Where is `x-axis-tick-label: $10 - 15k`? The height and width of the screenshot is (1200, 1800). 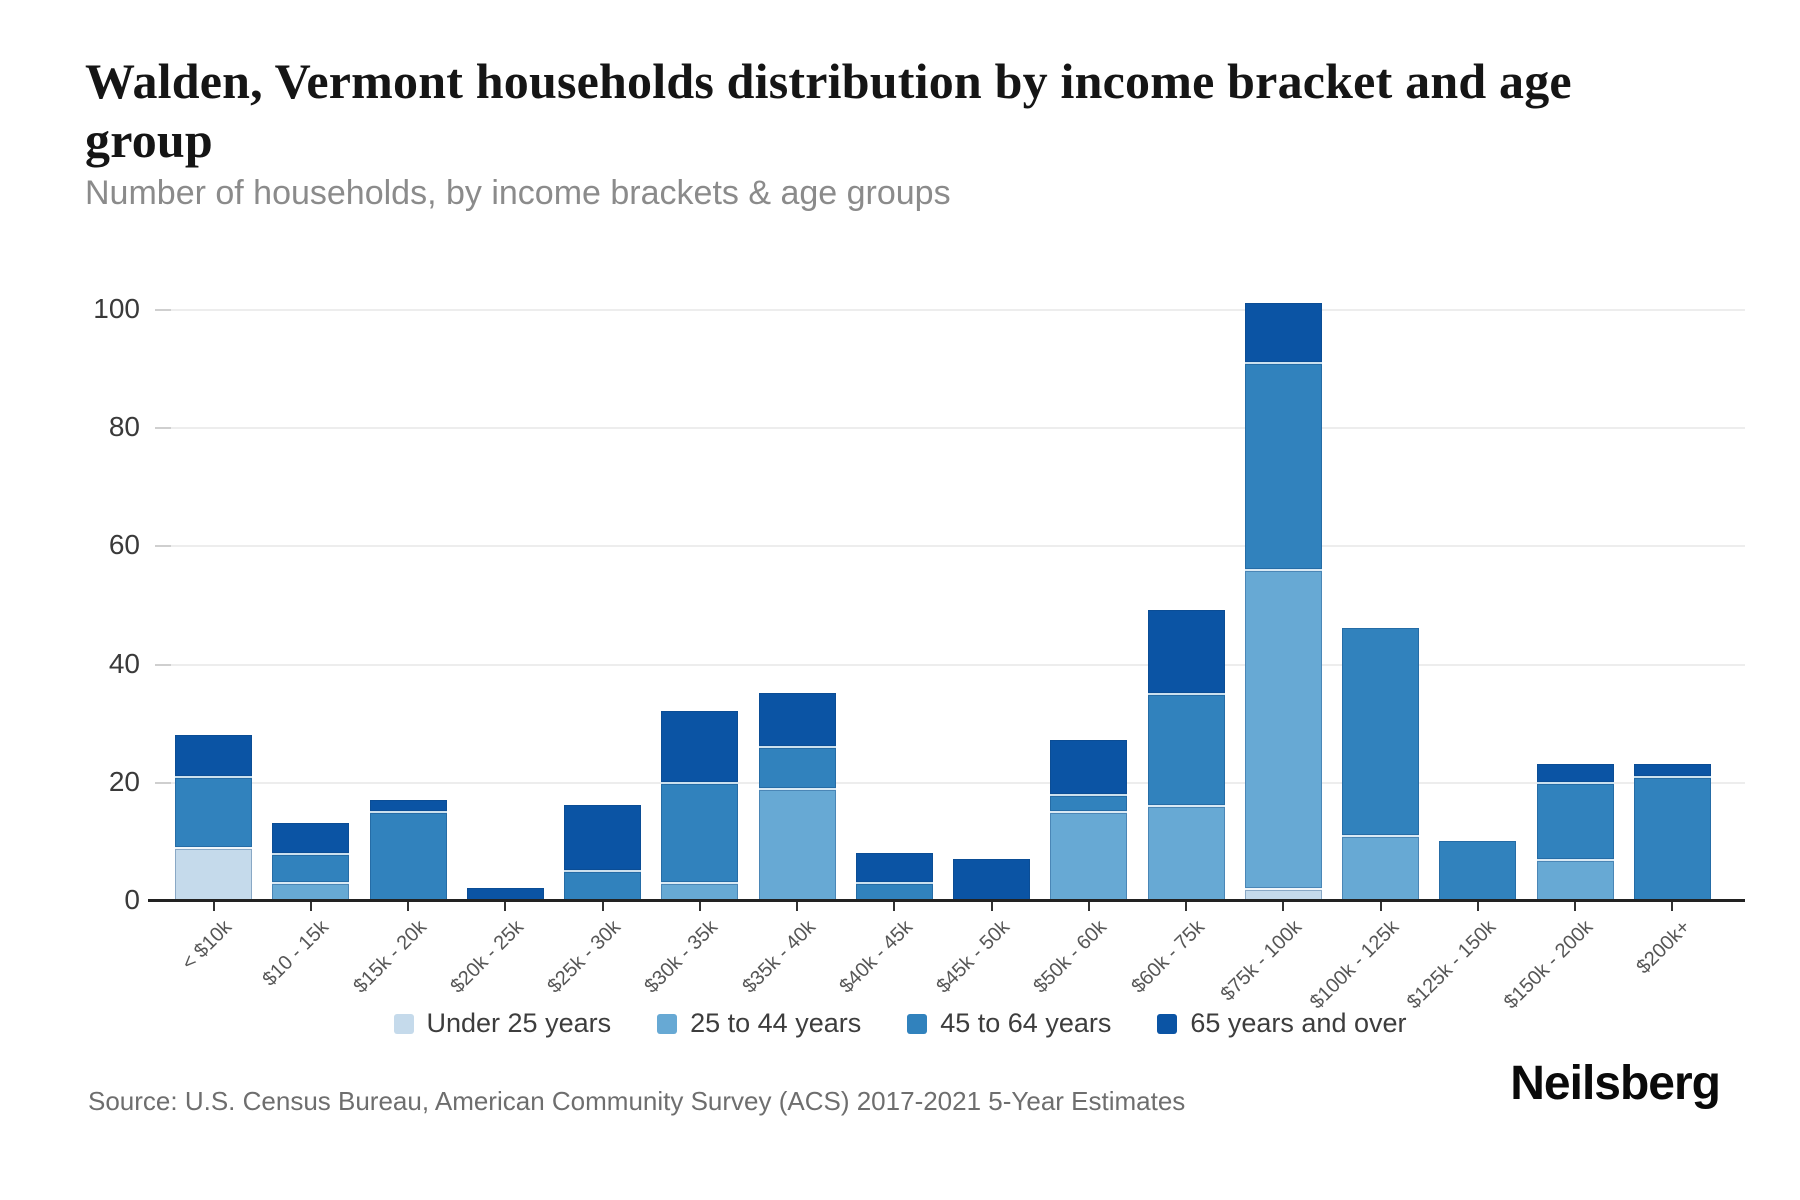
x-axis-tick-label: $10 - 15k is located at coordinates (296, 953).